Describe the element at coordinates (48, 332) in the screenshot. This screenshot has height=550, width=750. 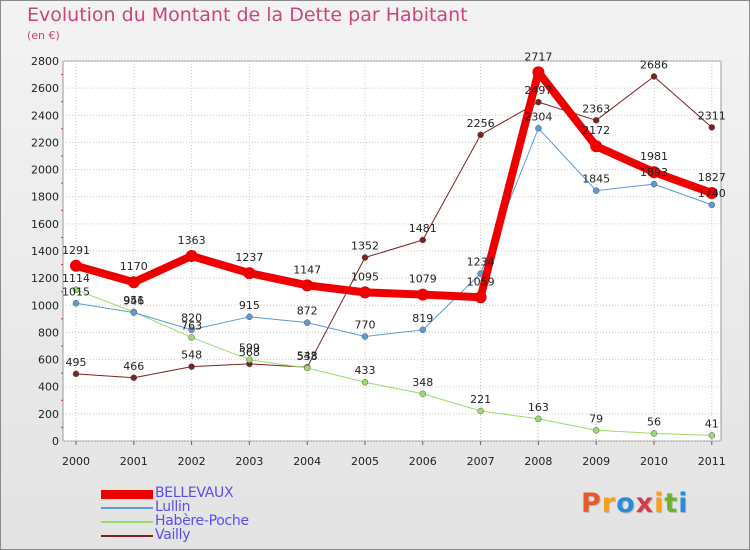
I see `y-tick-label: 800` at that location.